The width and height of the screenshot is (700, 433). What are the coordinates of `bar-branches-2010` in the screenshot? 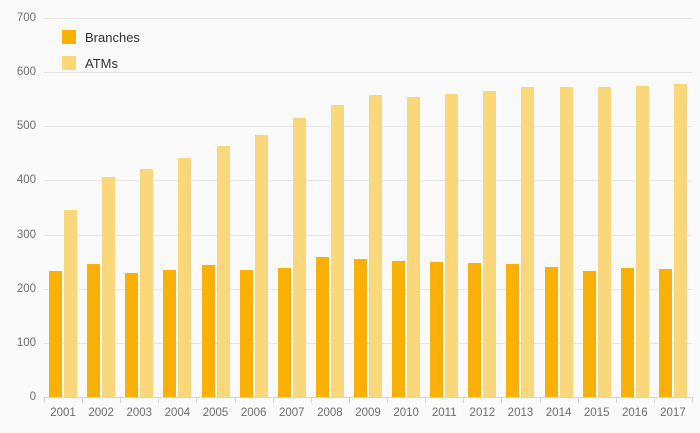 It's located at (399, 329).